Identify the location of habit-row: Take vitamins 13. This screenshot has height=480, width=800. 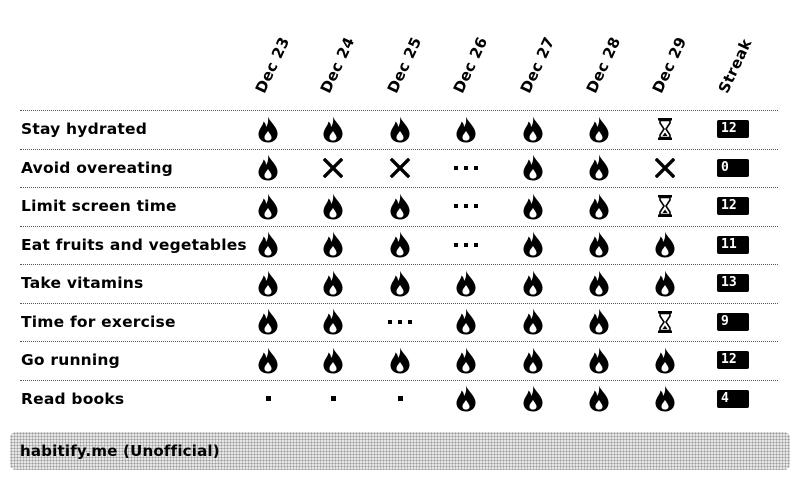
(399, 283).